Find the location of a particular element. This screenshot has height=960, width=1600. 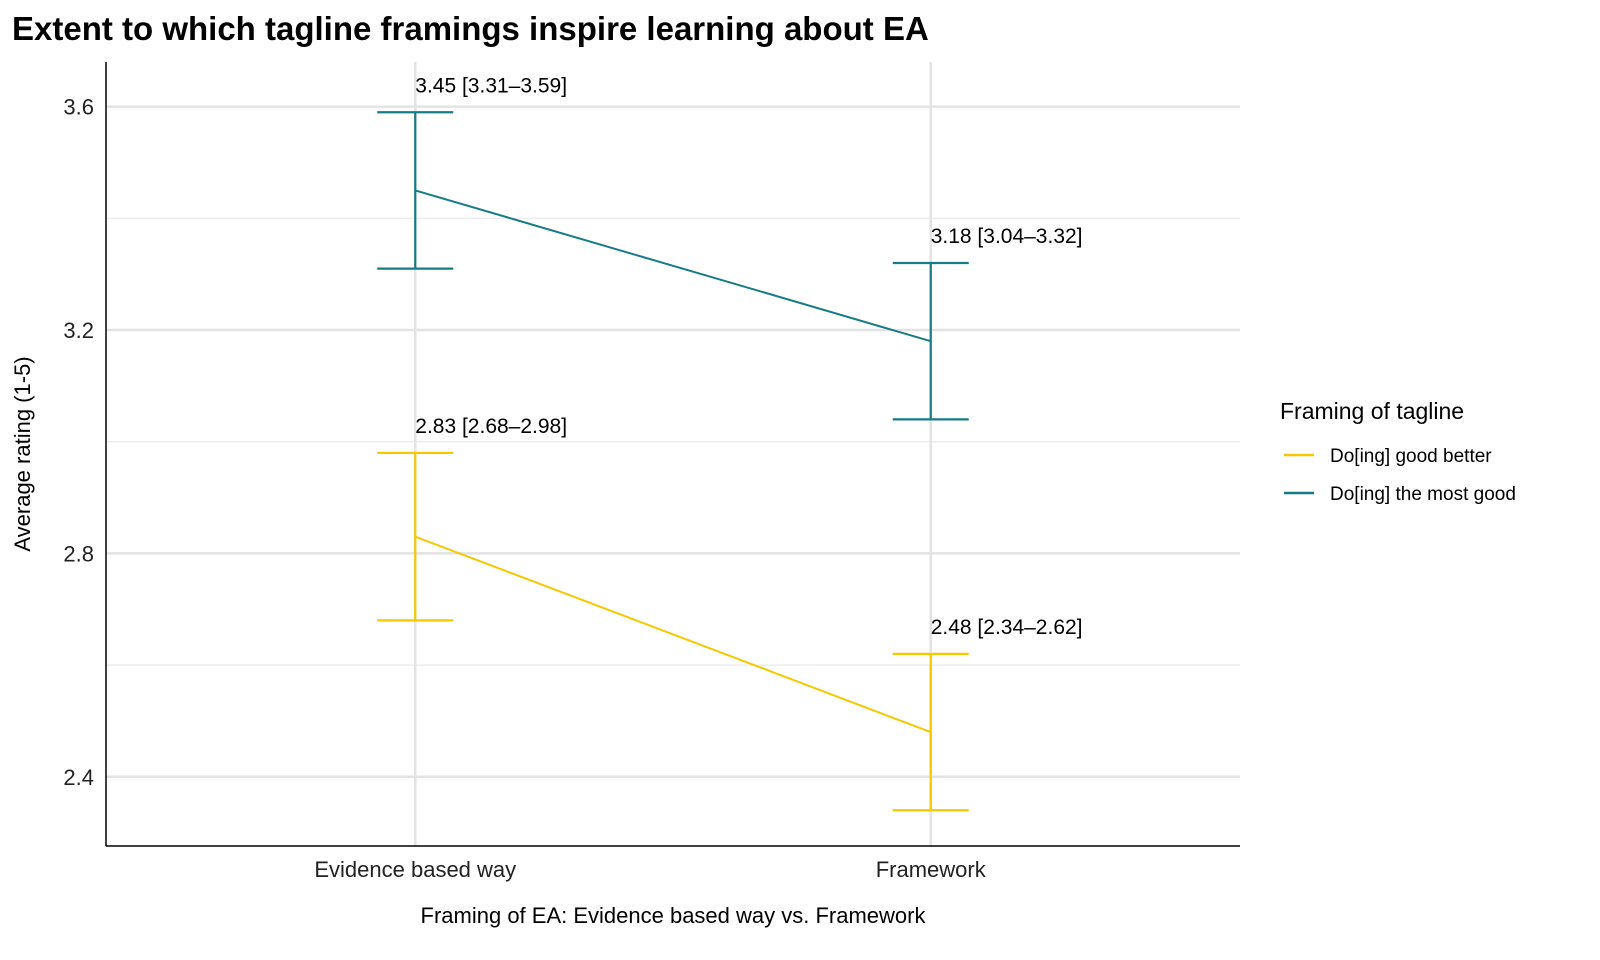

x-tick-label: Evidence based way is located at coordinates (415, 869).